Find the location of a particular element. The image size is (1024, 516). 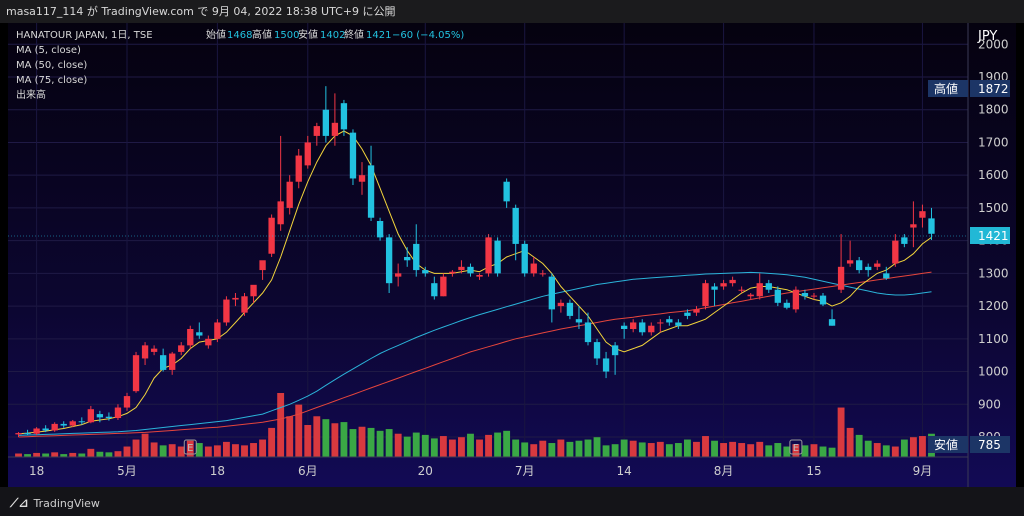

price-tick-label: 1000 is located at coordinates (993, 372).